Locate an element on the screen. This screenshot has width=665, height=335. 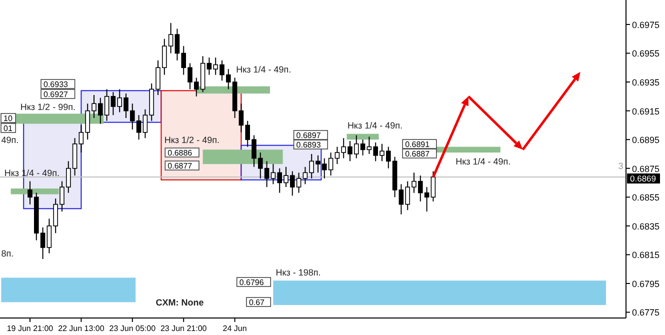
ref-line-label: 0.6869 is located at coordinates (643, 178).